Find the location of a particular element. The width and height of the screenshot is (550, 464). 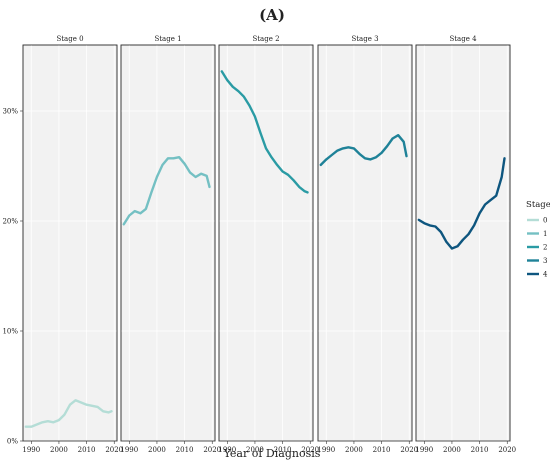

legend-label: 2 is located at coordinates (545, 248).